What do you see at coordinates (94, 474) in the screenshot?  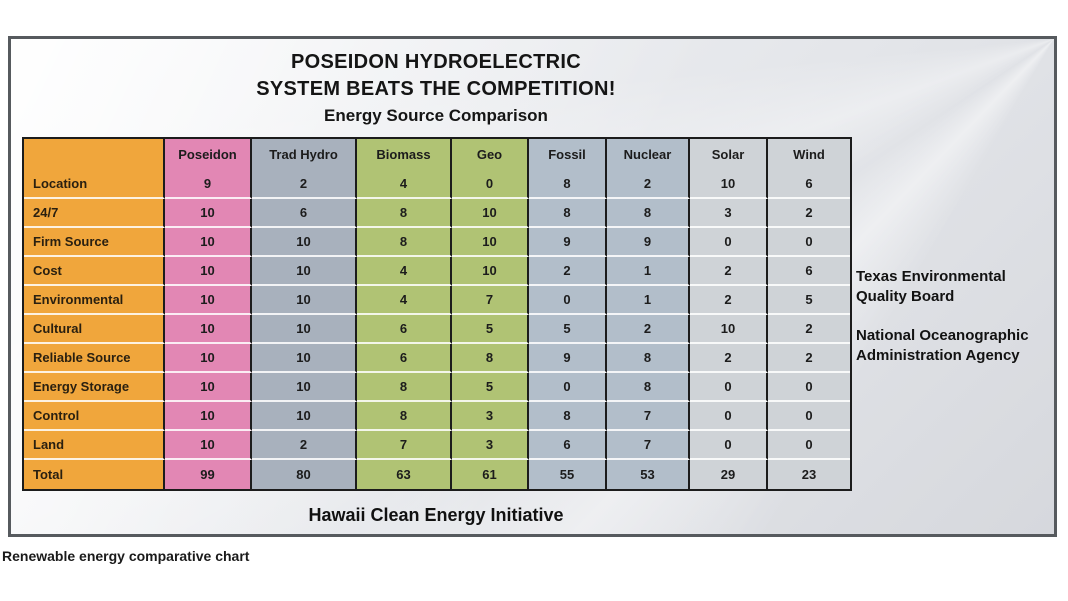 I see `row-label: Total` at bounding box center [94, 474].